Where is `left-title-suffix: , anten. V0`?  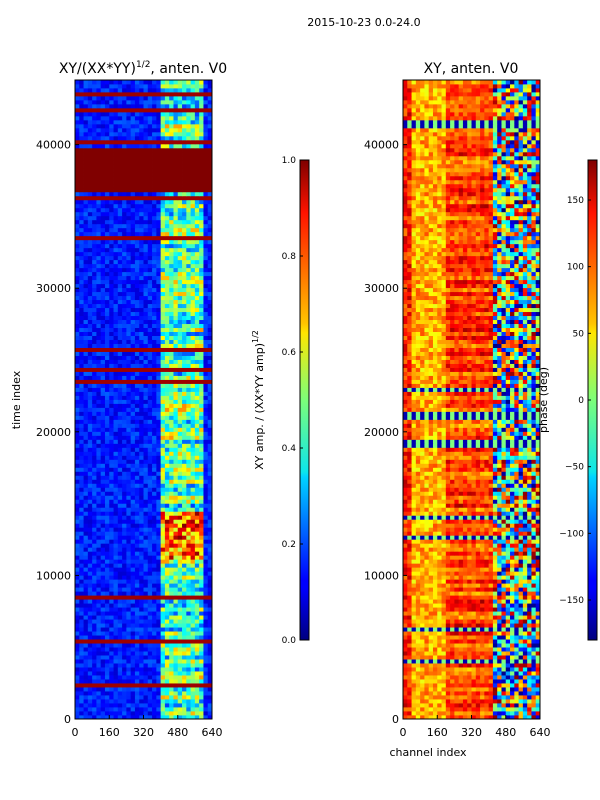
left-title-suffix: , anten. V0 is located at coordinates (188, 69).